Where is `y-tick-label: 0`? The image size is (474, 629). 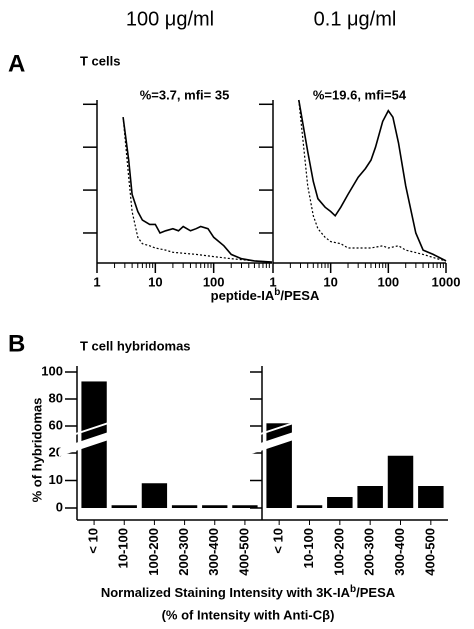 y-tick-label: 0 is located at coordinates (59, 506).